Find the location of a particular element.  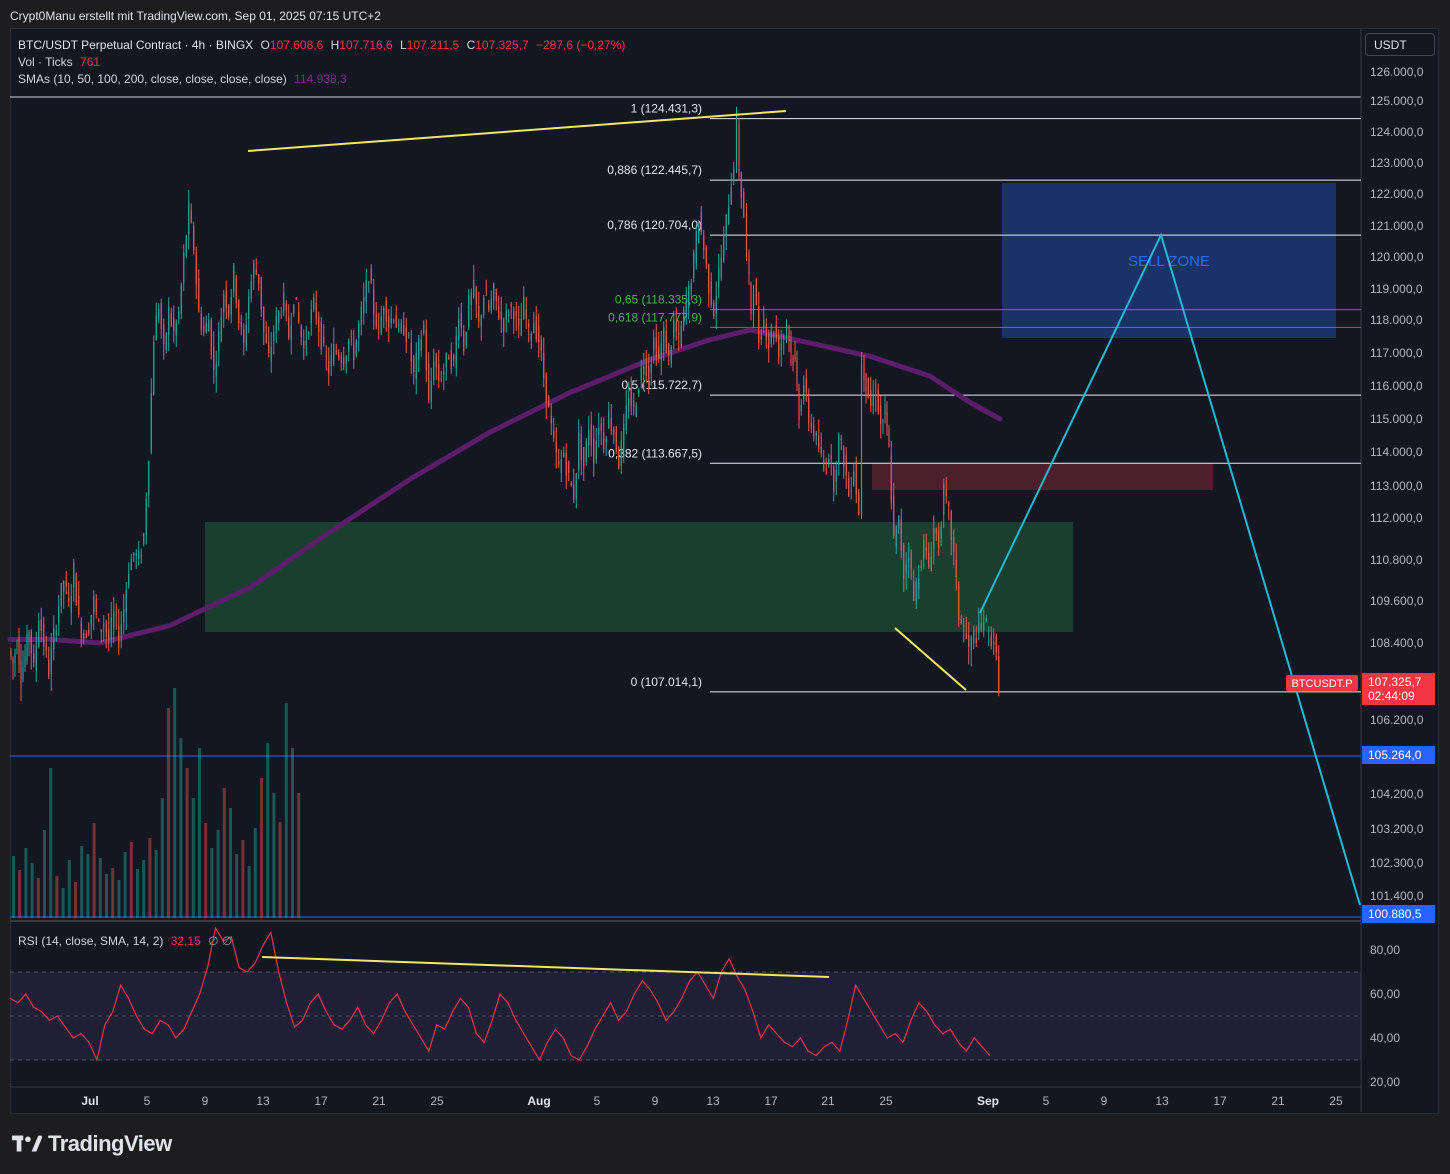

price-axis-tick: 116.000,0 is located at coordinates (1396, 386).